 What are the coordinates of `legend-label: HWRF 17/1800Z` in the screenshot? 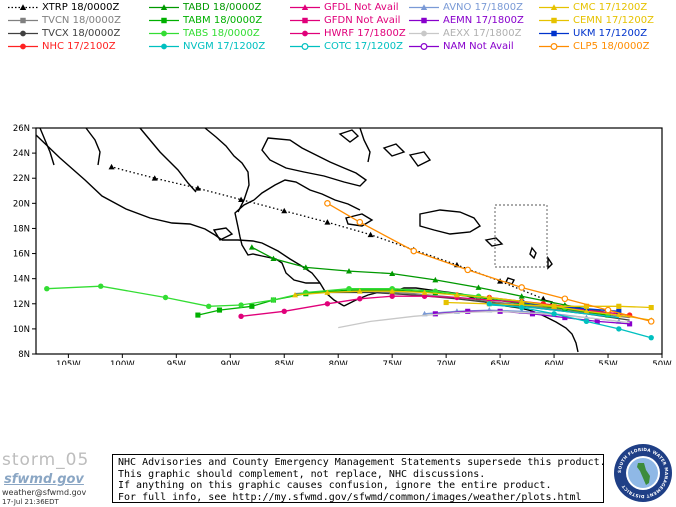 It's located at (365, 33).